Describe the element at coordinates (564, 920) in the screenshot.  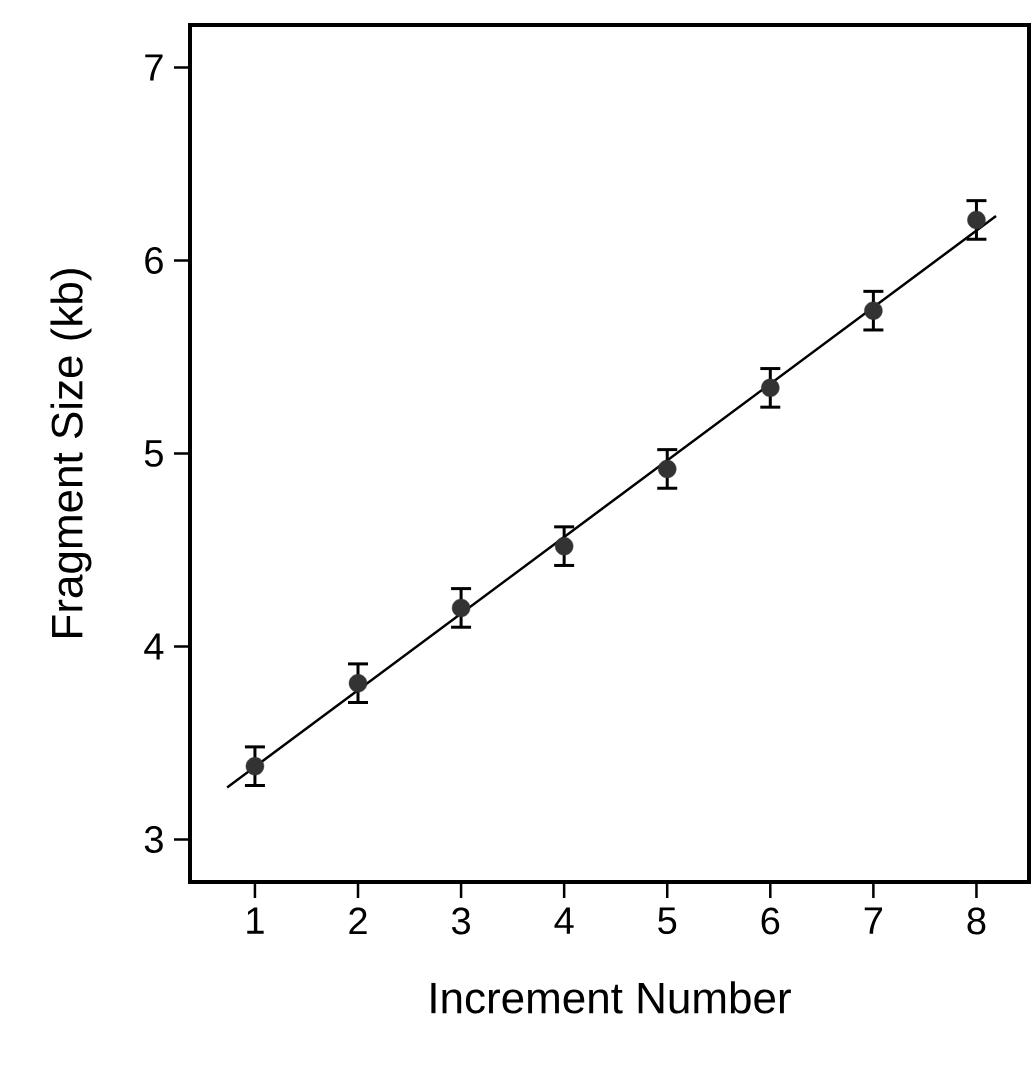
I see `x-tick-label: 4` at that location.